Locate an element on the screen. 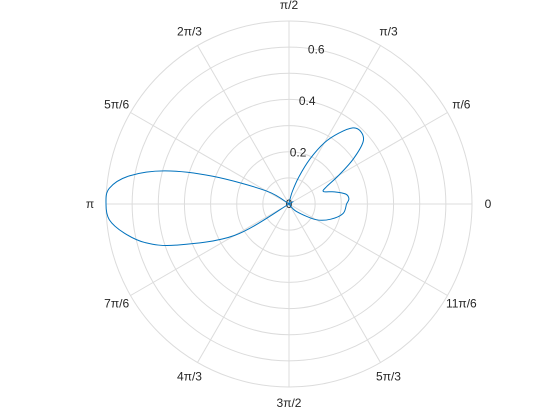 This screenshot has width=560, height=420. theta-tick-label-7: 7π/6 is located at coordinates (116, 304).